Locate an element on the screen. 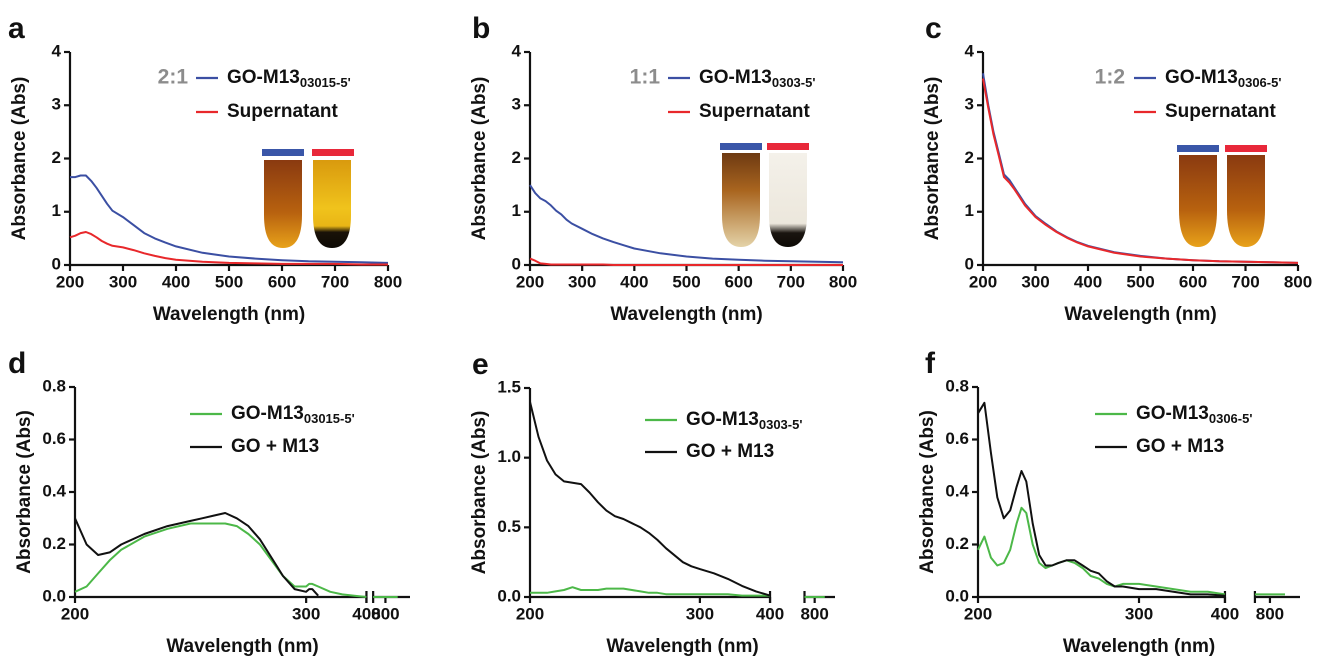 The height and width of the screenshot is (665, 1319). panel-label: c is located at coordinates (933, 28).